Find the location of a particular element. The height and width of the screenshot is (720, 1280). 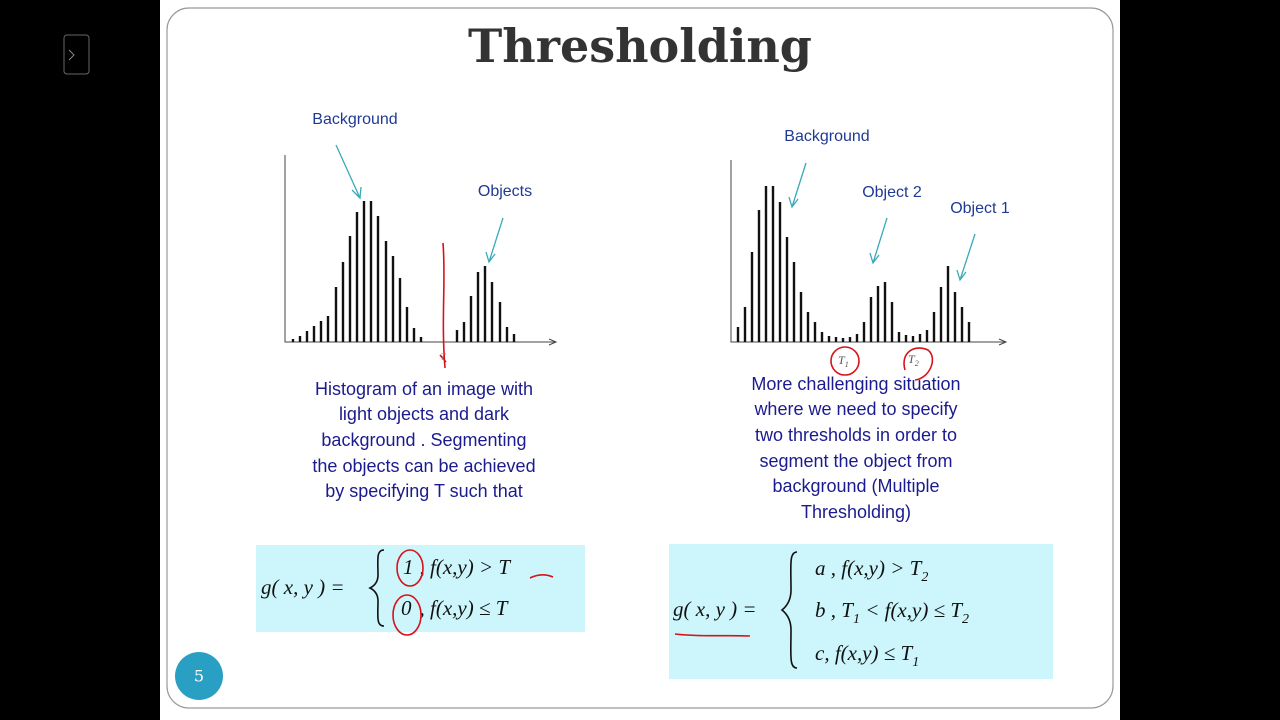

caption-line: Histogram of an image with is located at coordinates (424, 389).